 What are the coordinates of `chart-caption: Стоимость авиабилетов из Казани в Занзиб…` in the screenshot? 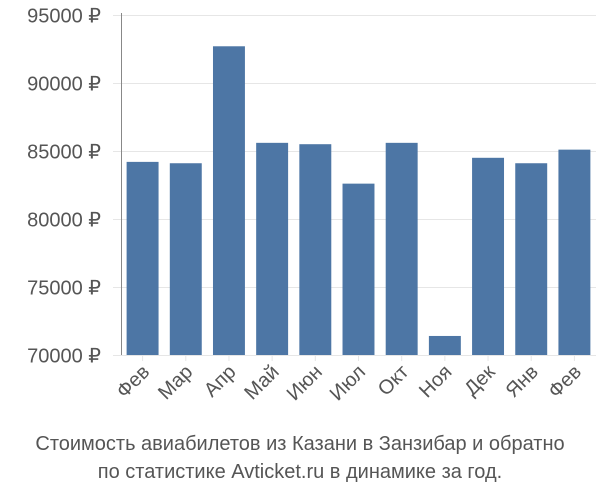 It's located at (300, 458).